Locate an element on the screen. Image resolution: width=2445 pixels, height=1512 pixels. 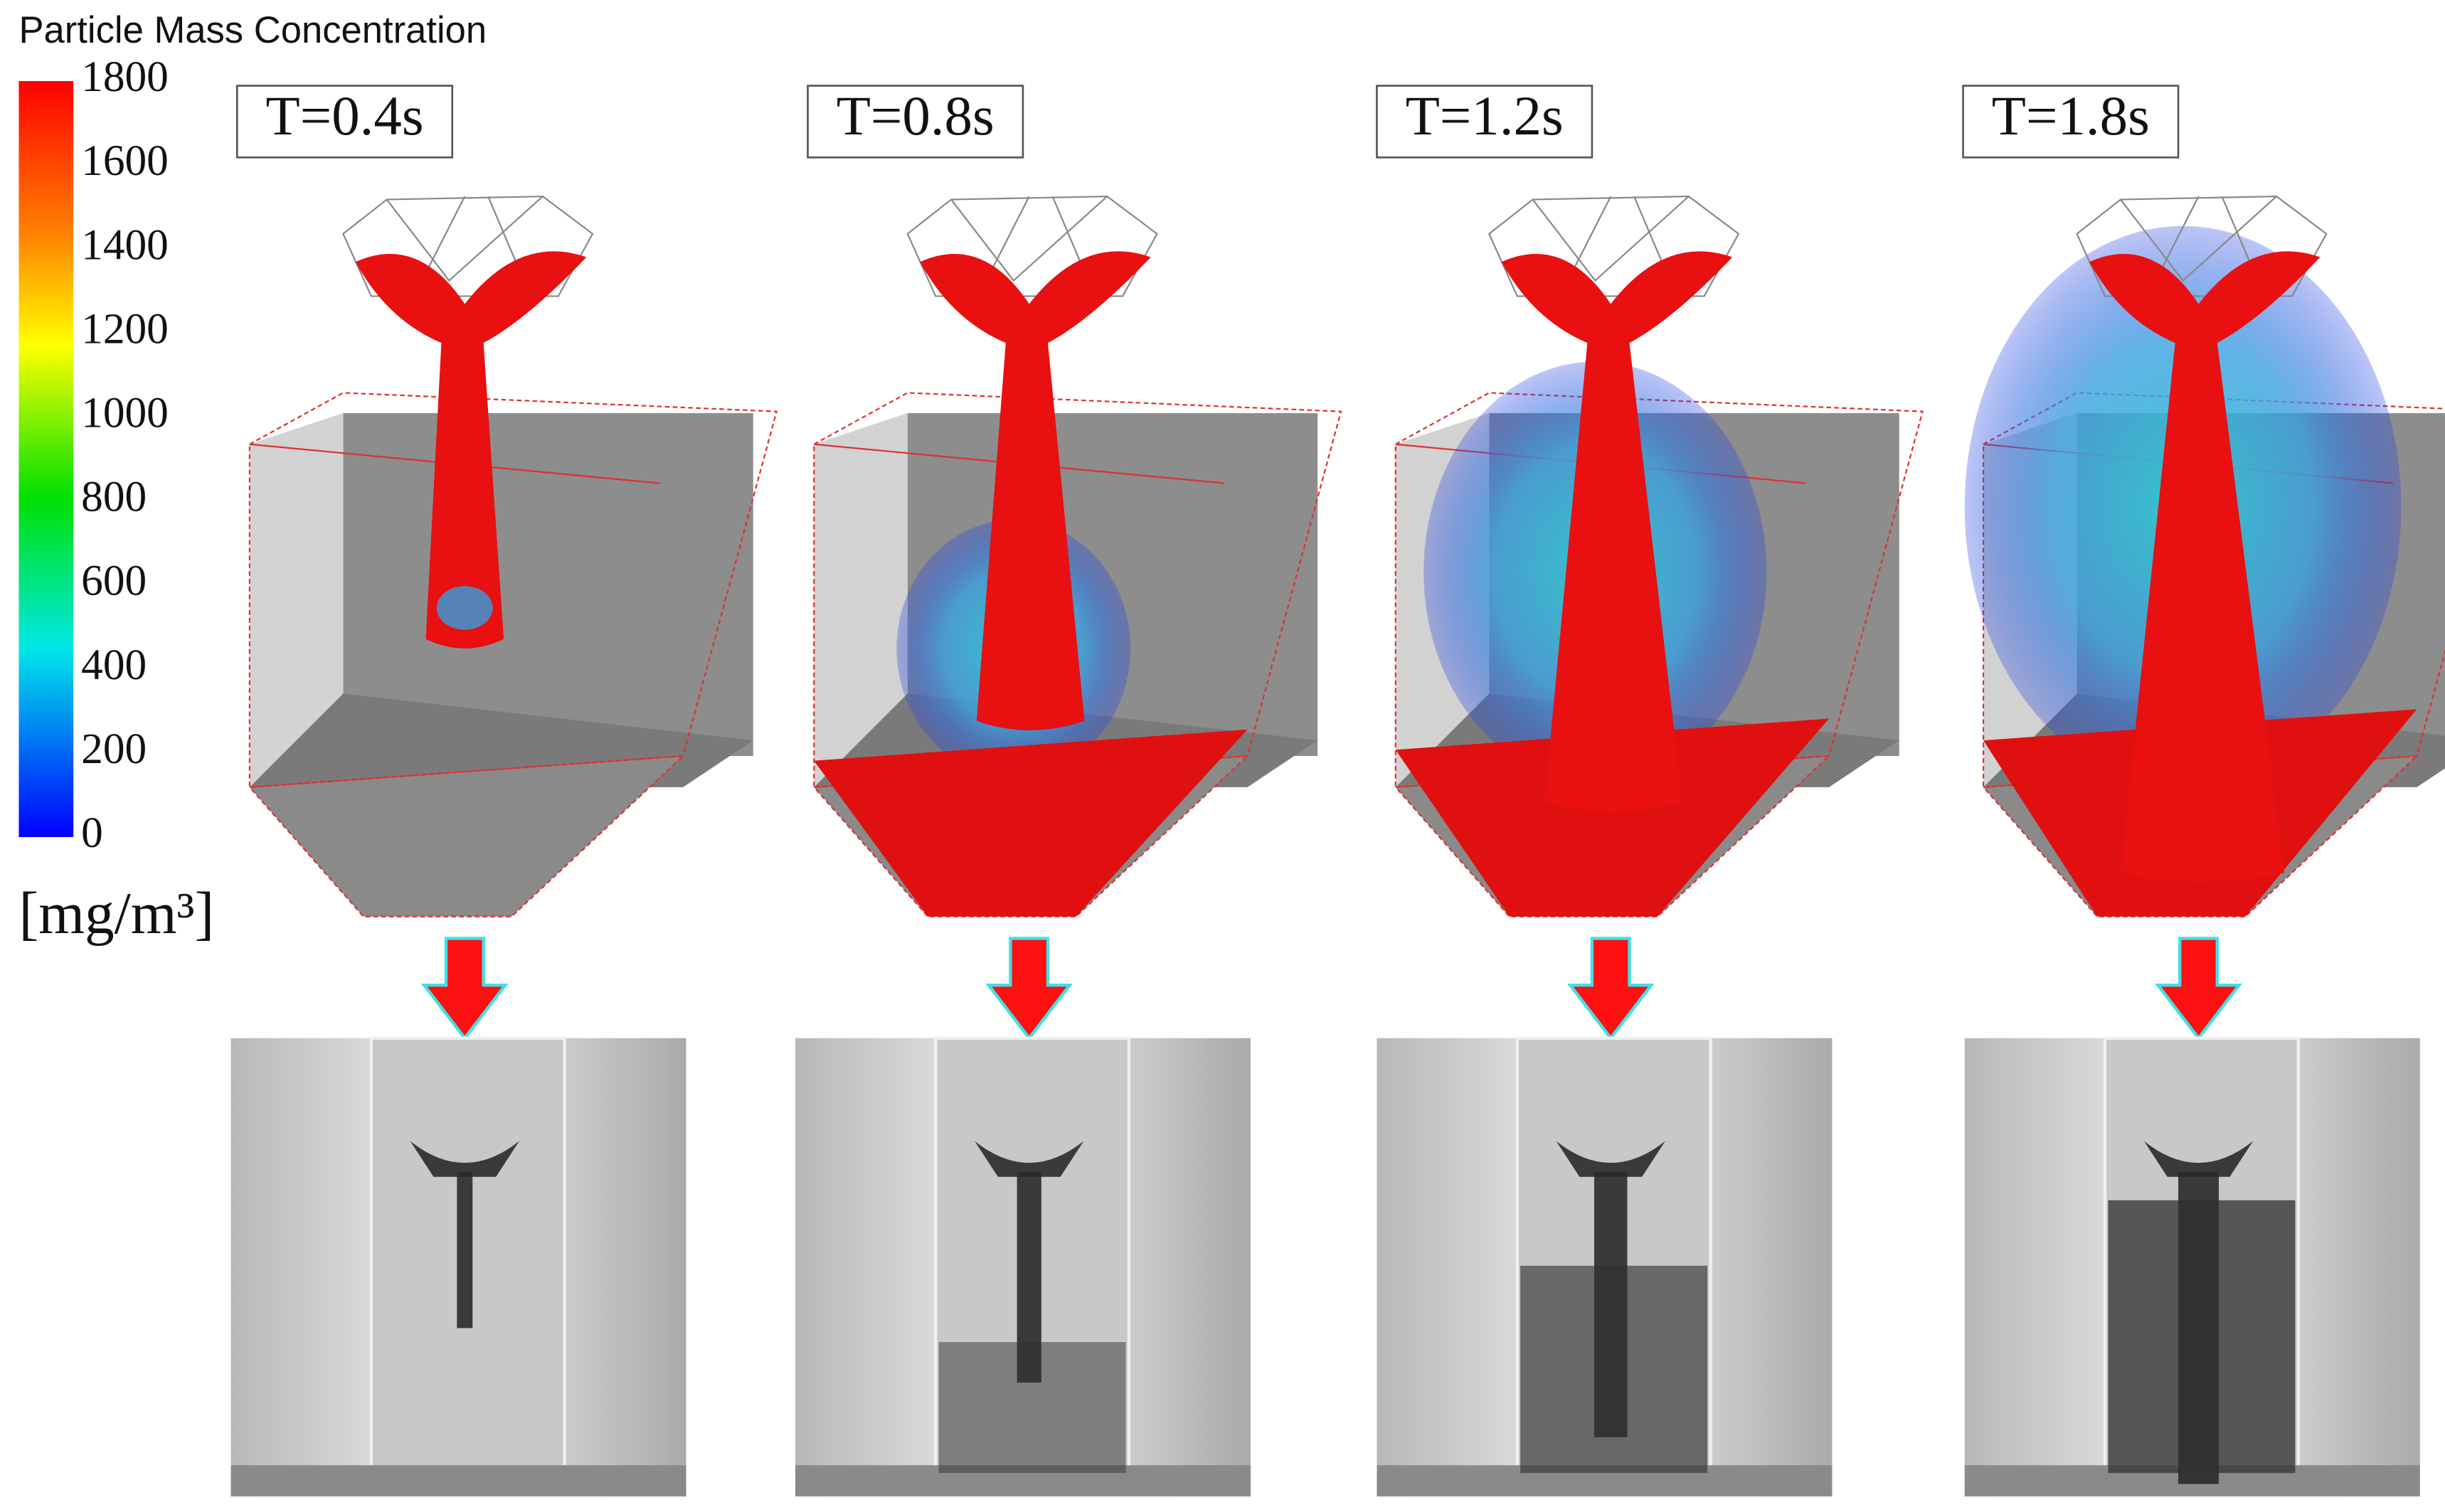
colorbar-tick-label: 800 is located at coordinates (114, 497).